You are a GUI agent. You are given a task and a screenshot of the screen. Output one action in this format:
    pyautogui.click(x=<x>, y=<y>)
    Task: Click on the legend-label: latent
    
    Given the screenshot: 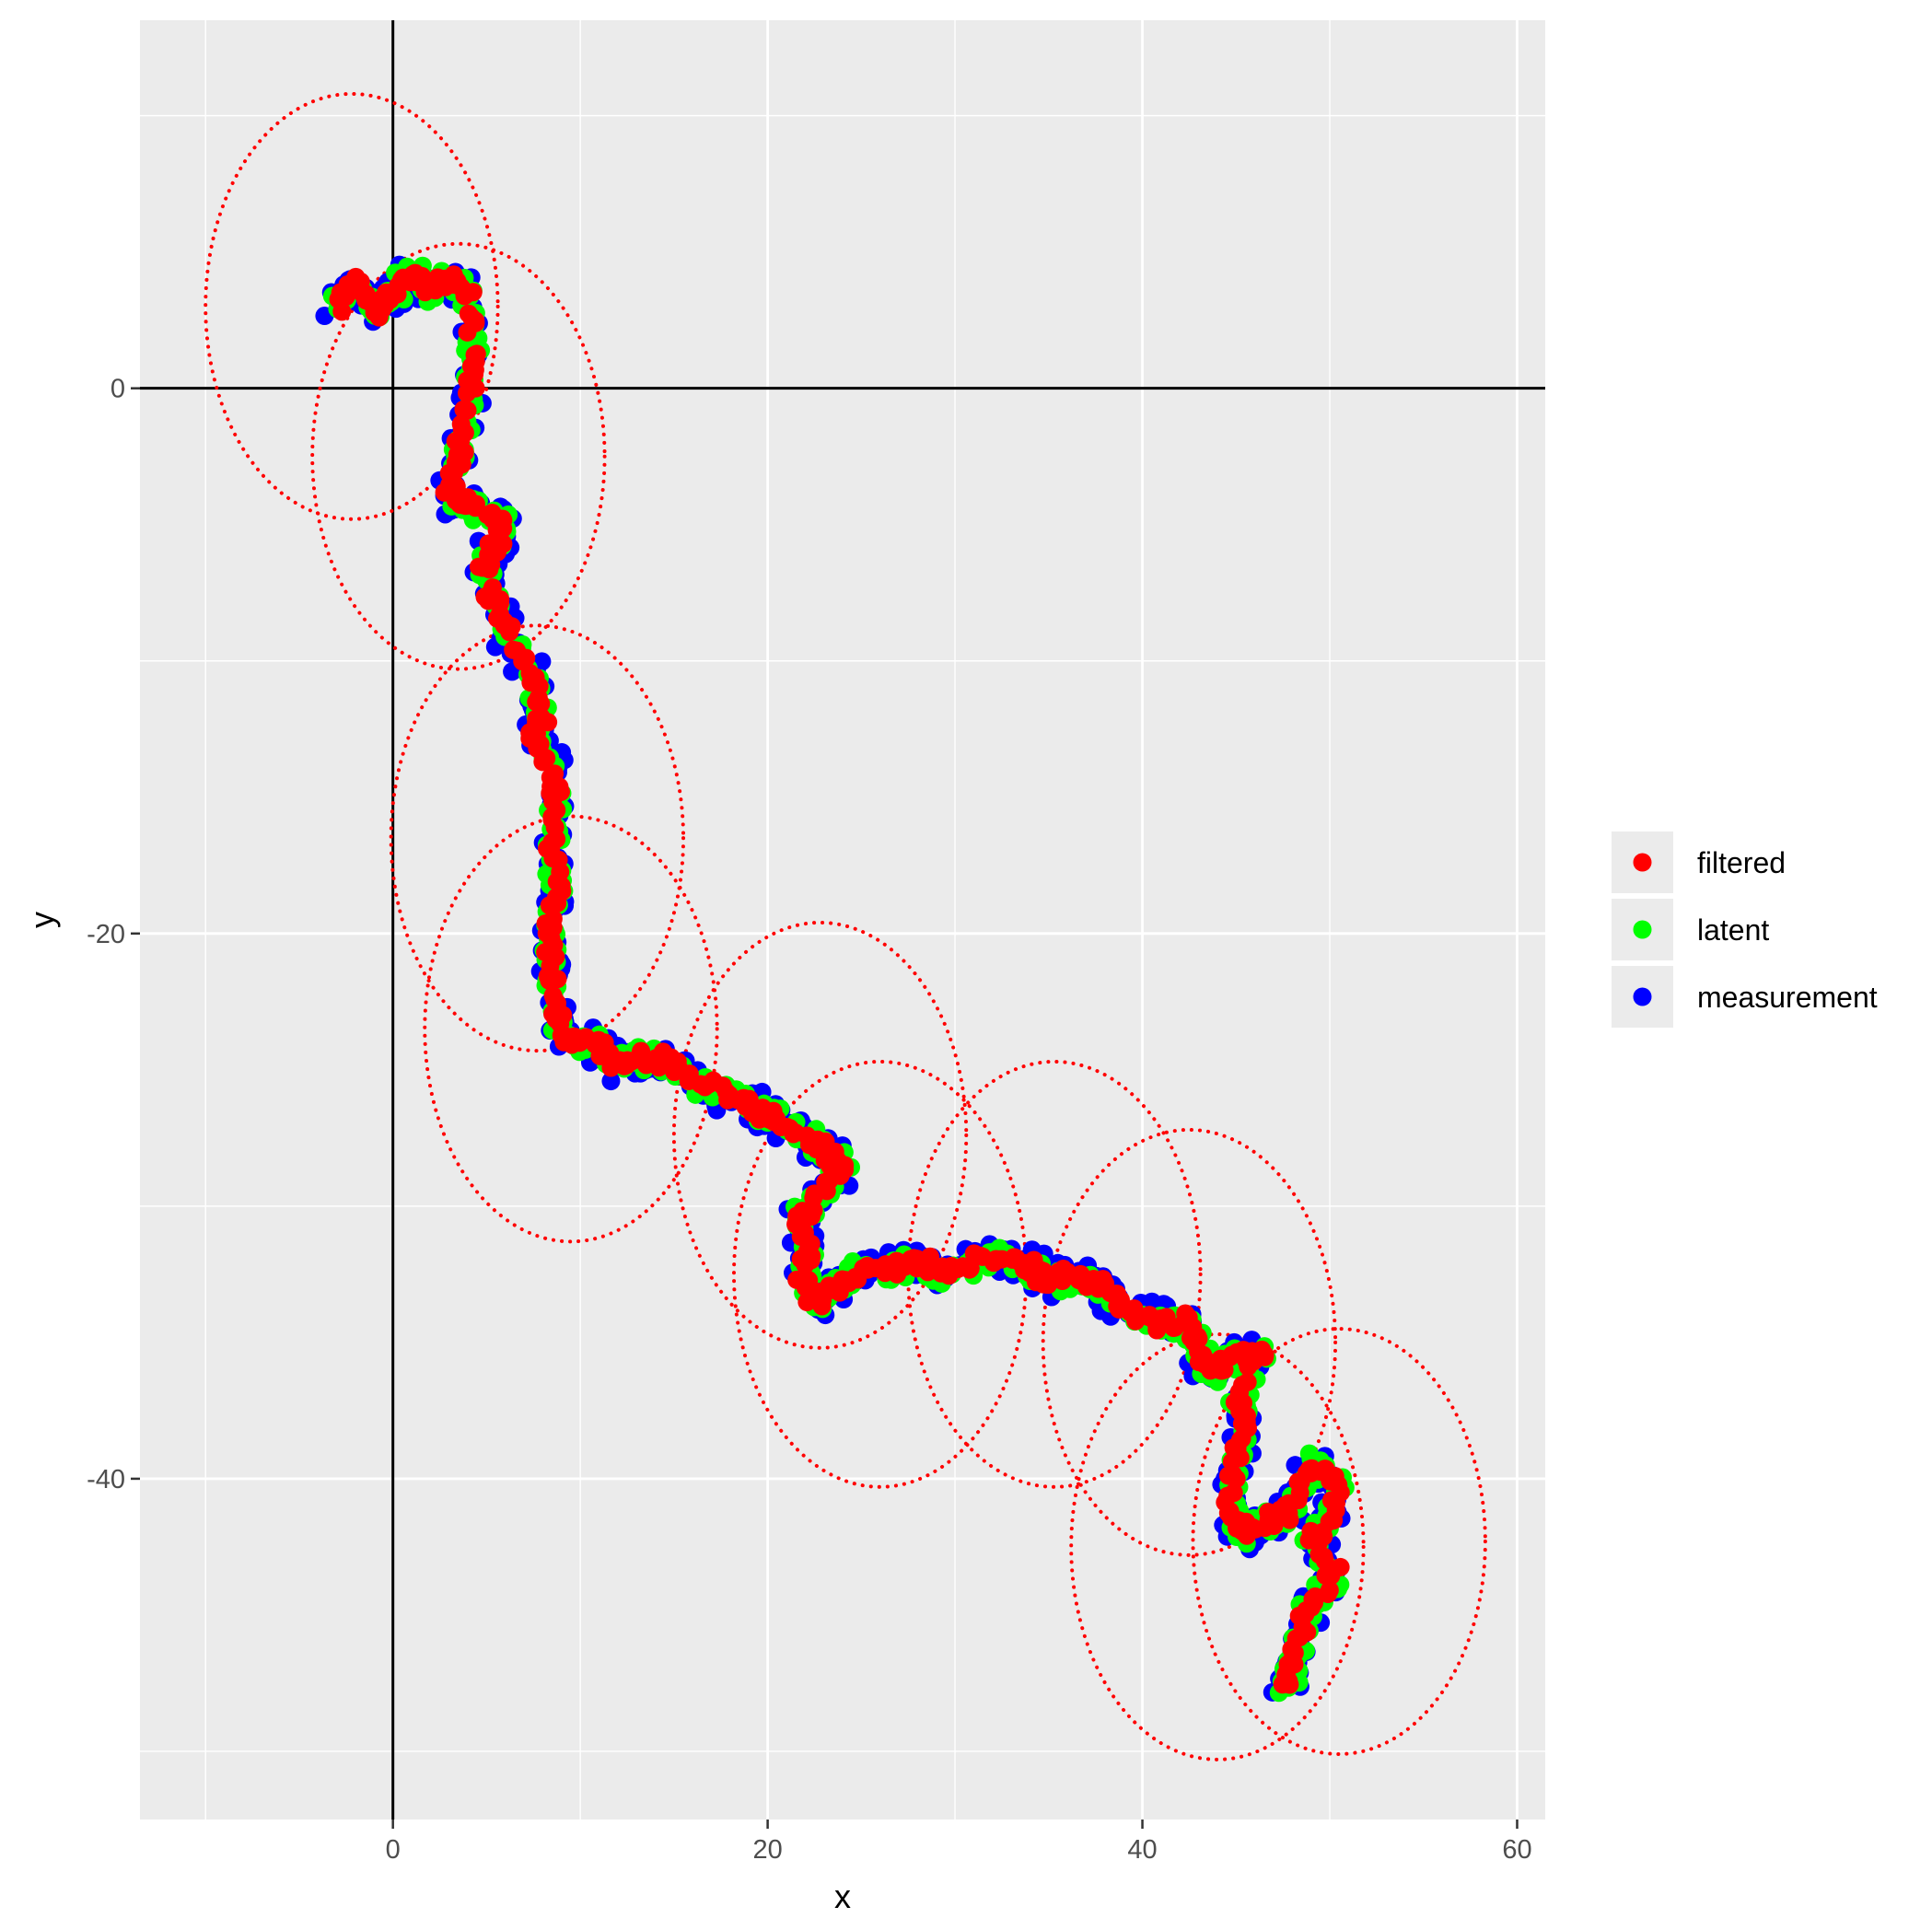 What is the action you would take?
    pyautogui.click(x=1733, y=930)
    